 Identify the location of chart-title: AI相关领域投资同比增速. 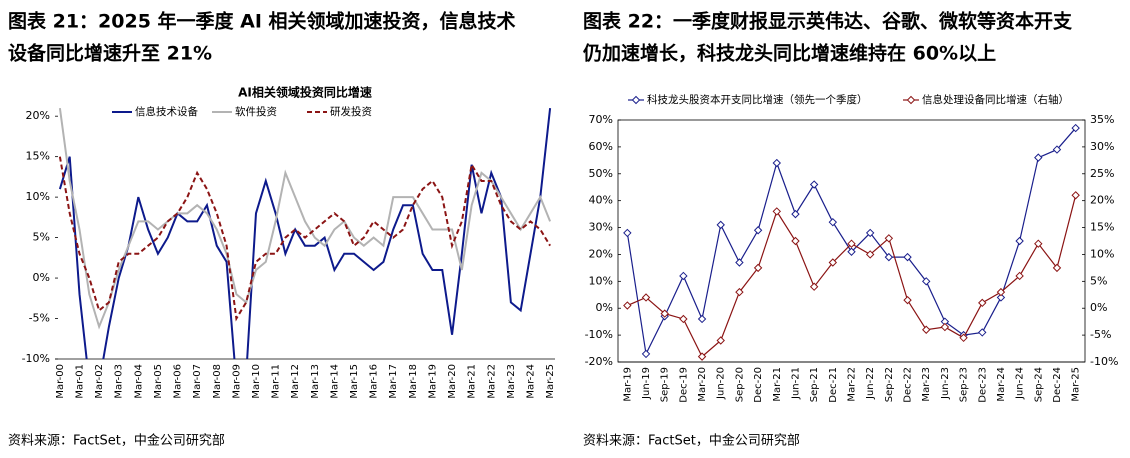
(305, 92).